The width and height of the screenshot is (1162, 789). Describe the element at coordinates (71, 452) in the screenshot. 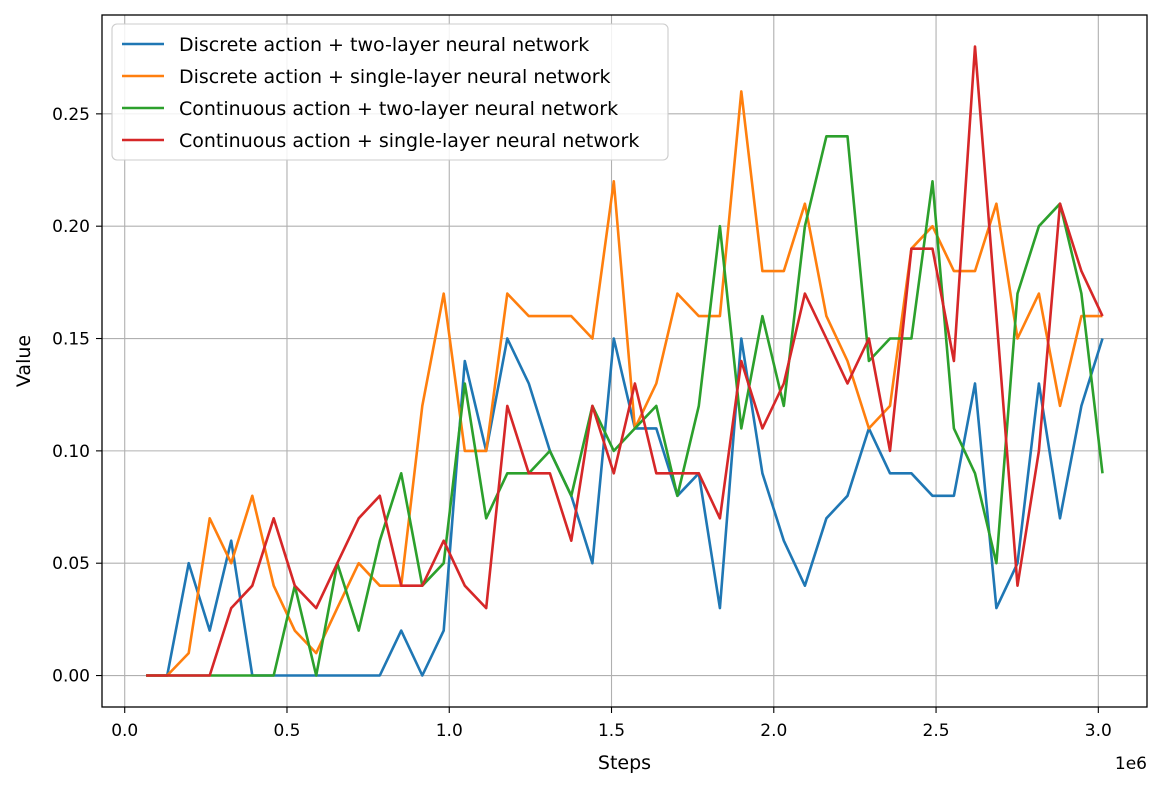

I see `y-tick-label: 0.10` at that location.